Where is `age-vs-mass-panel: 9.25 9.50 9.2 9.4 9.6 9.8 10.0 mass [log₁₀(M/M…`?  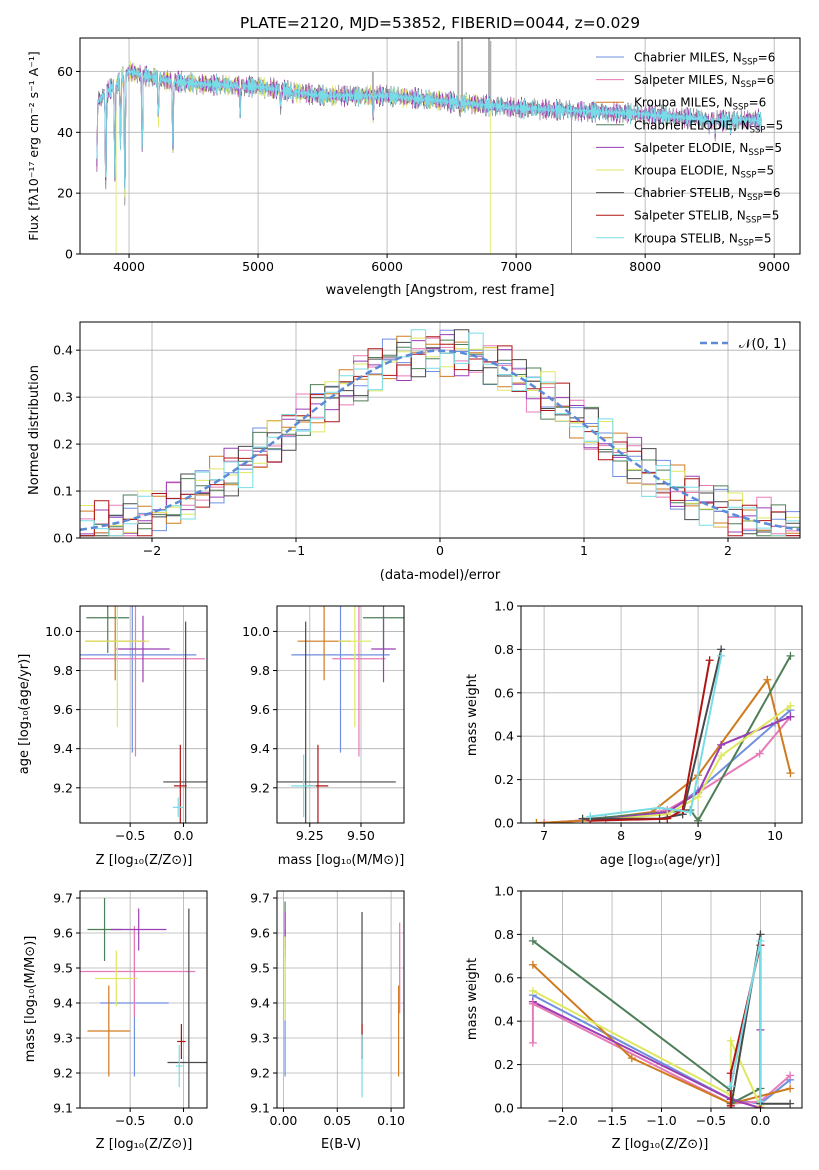
age-vs-mass-panel: 9.25 9.50 9.2 9.4 9.6 9.8 10.0 mass [log₁₀(M/M… is located at coordinates (323, 736).